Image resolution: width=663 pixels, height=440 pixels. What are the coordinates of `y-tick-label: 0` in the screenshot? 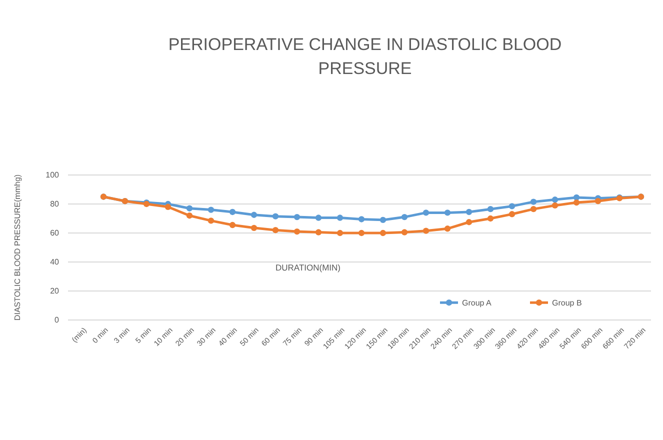 It's located at (57, 320).